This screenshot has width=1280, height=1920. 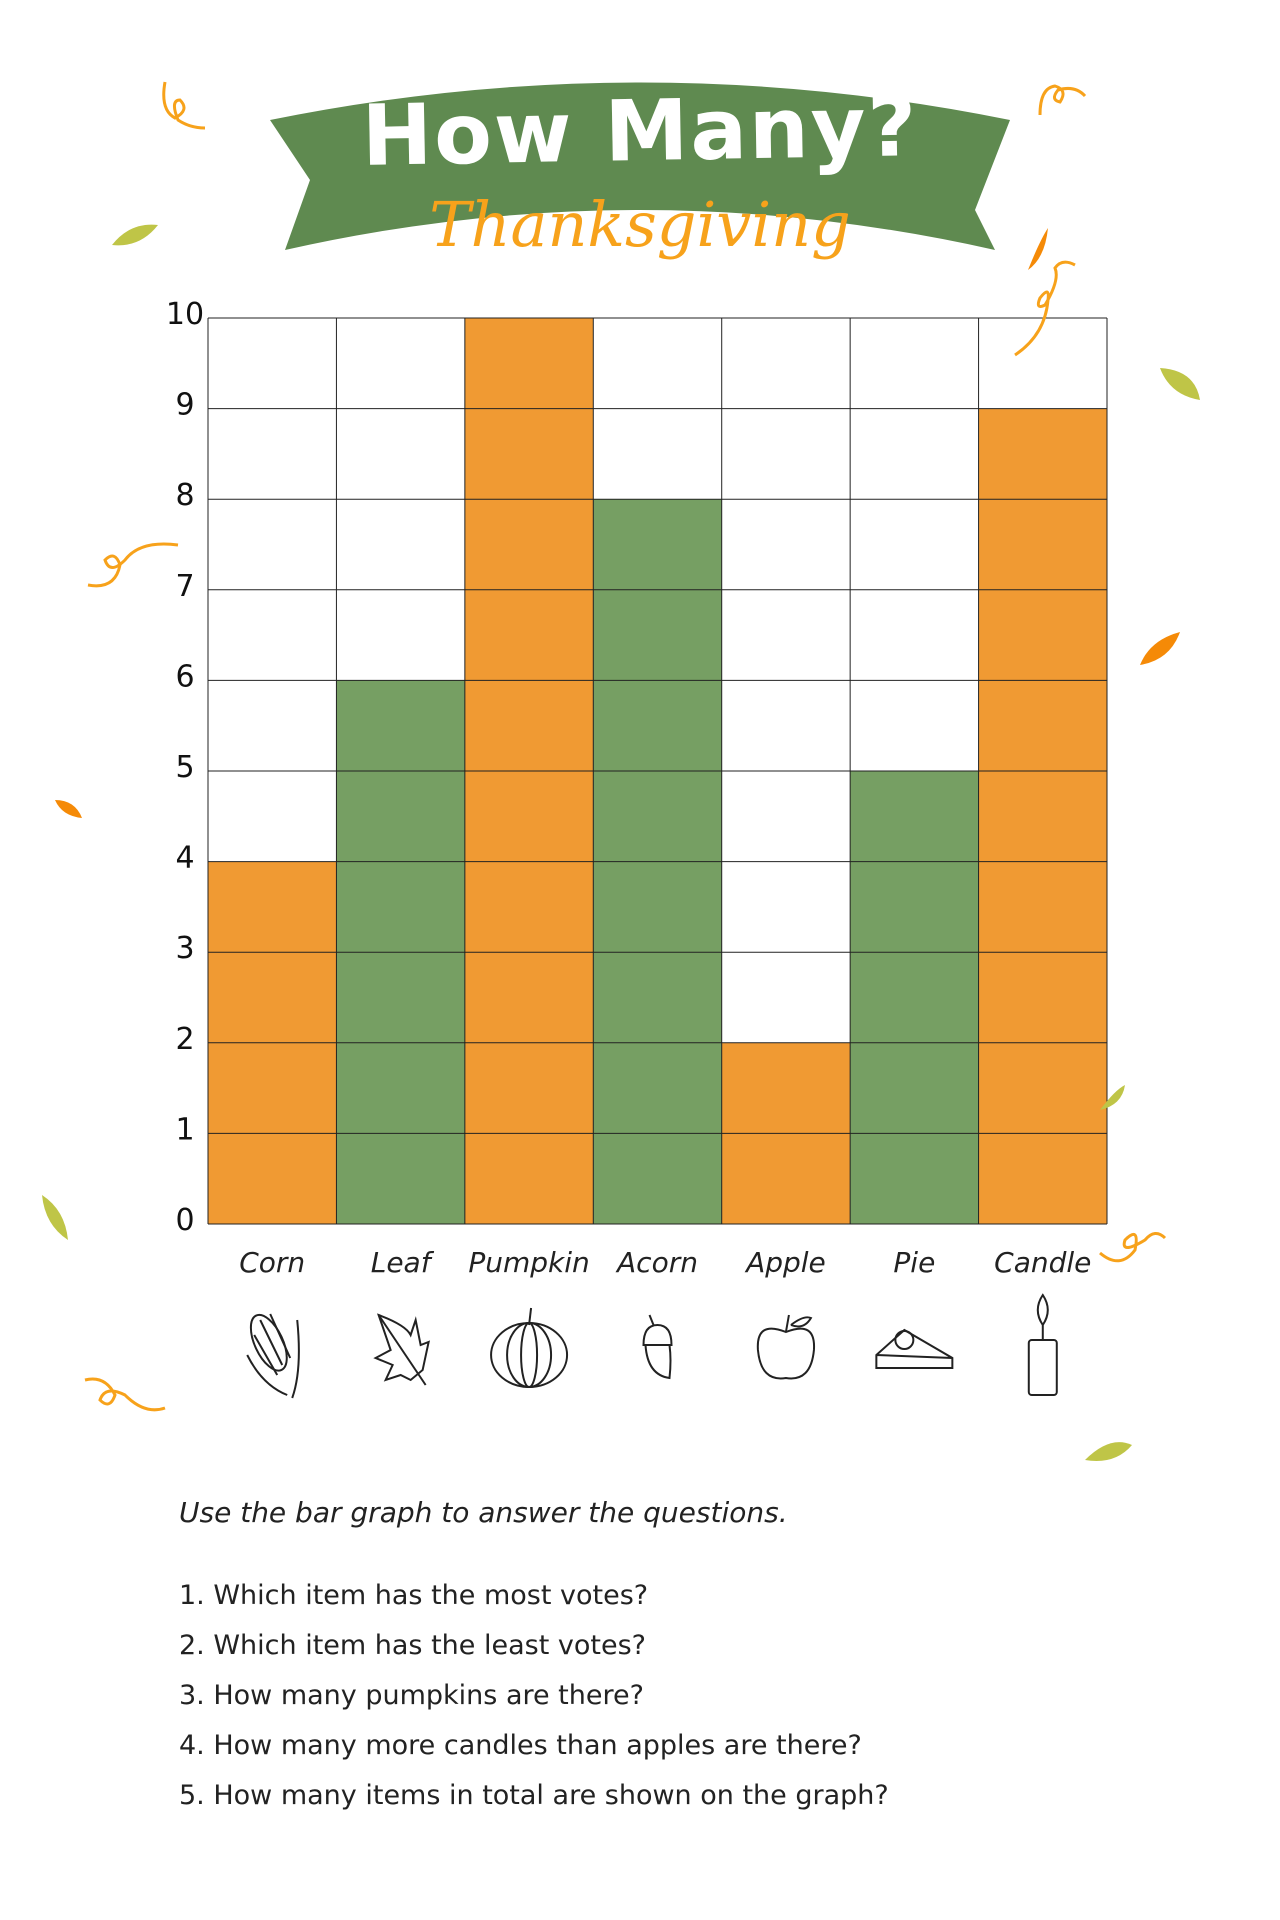 I want to click on y-tick-label: 2, so click(x=184, y=1039).